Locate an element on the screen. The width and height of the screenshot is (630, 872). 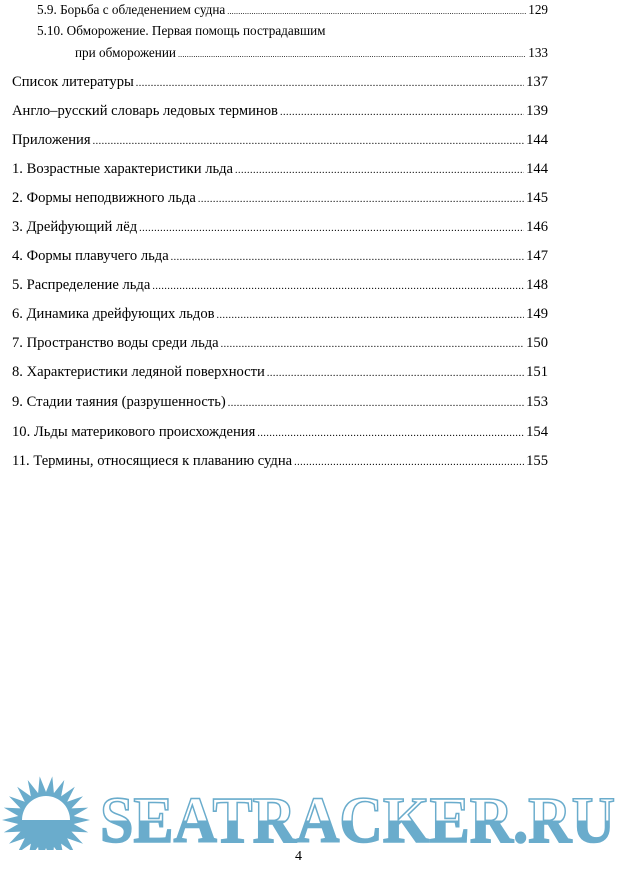
toc-entry-page: 153 is located at coordinates (537, 402).